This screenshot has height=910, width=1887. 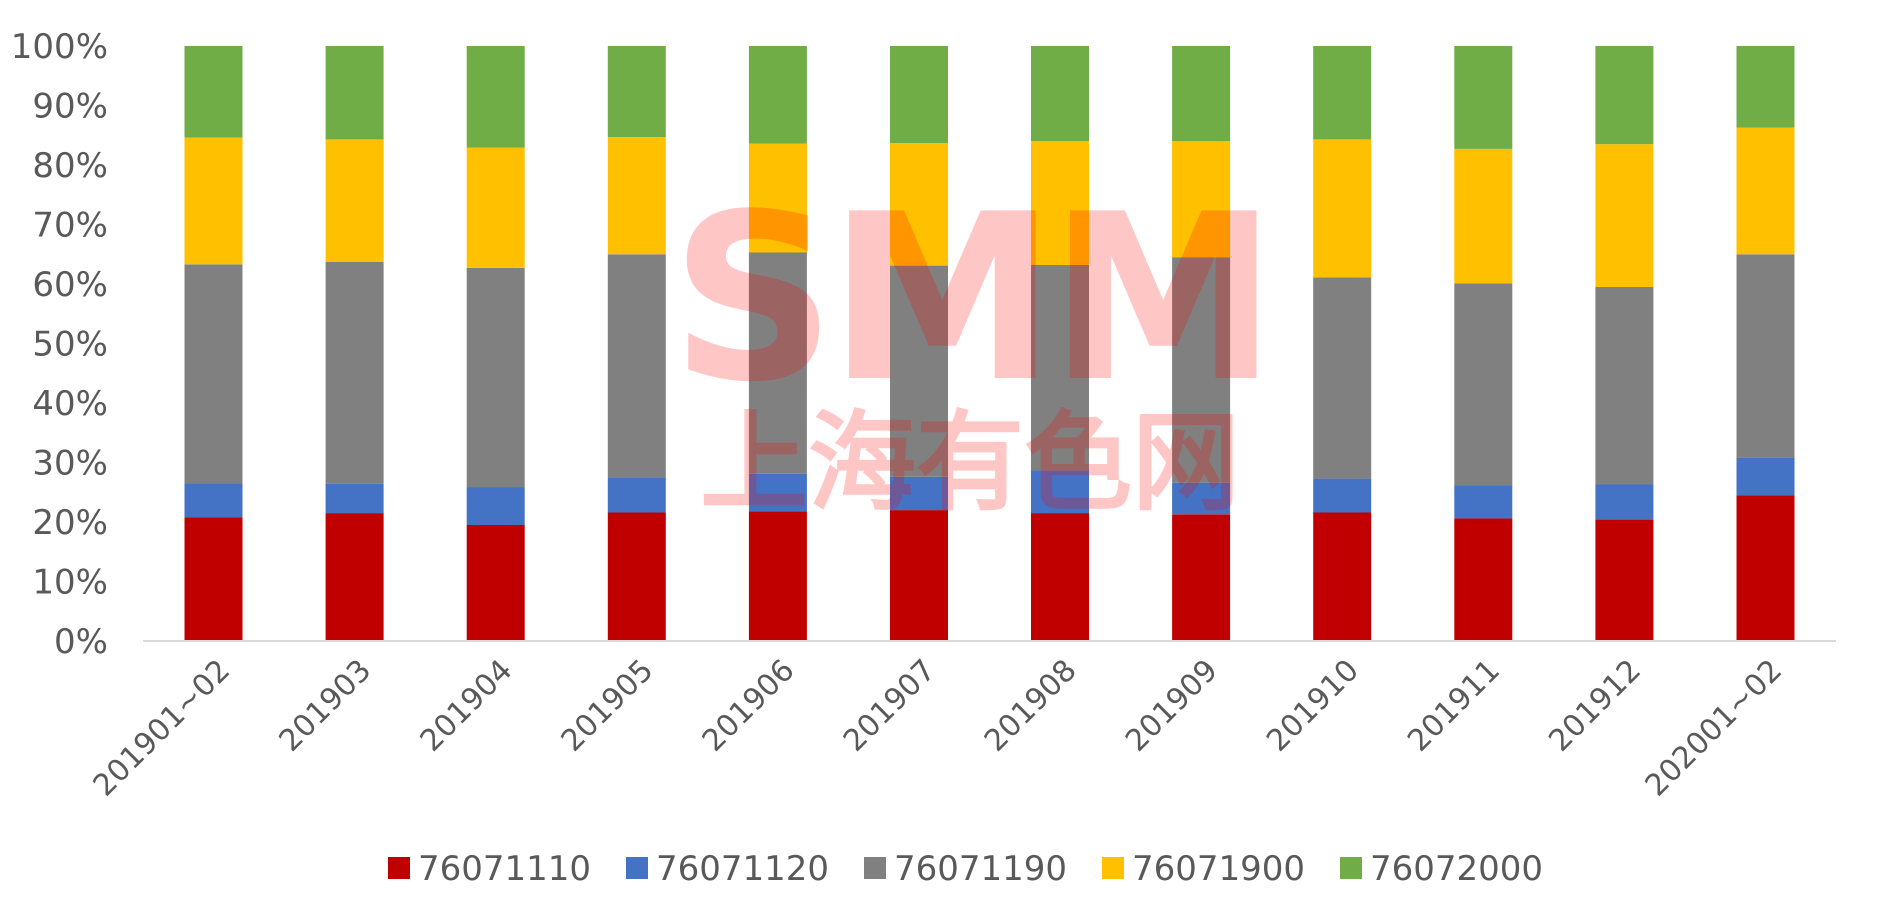 What do you see at coordinates (1595, 706) in the screenshot?
I see `x-tick-label: 201912` at bounding box center [1595, 706].